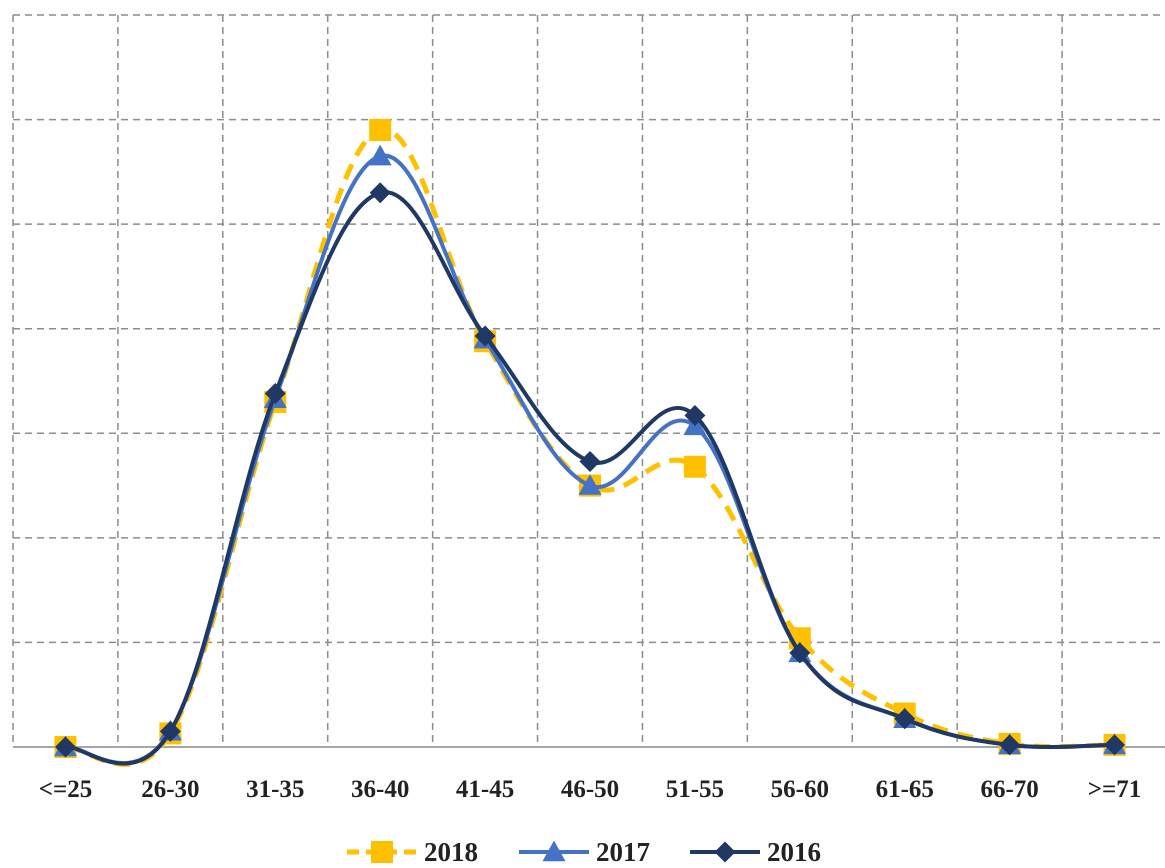 The width and height of the screenshot is (1165, 868). Describe the element at coordinates (800, 789) in the screenshot. I see `x-tick-label: 56-60` at that location.